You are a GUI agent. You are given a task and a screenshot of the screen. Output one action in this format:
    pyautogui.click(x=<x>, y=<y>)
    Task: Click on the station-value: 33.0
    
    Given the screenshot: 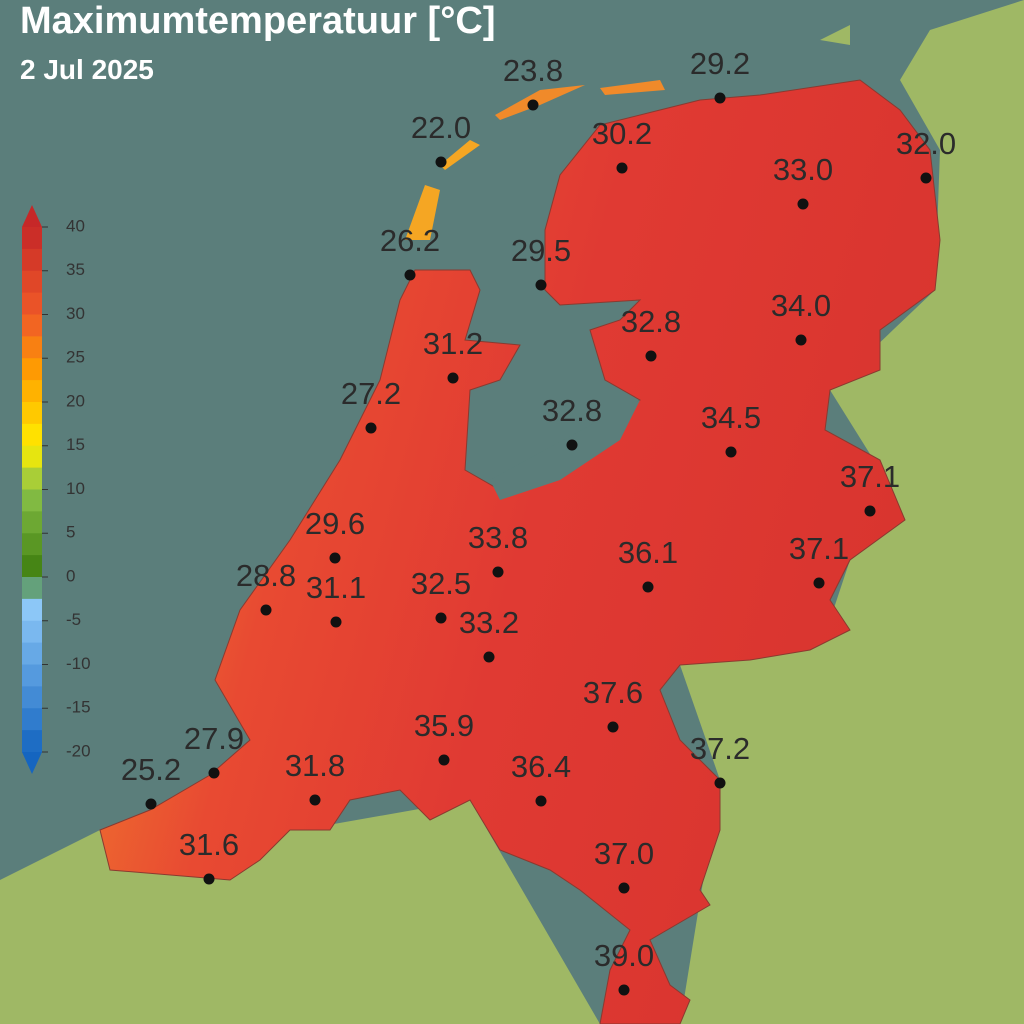 What is the action you would take?
    pyautogui.click(x=803, y=169)
    